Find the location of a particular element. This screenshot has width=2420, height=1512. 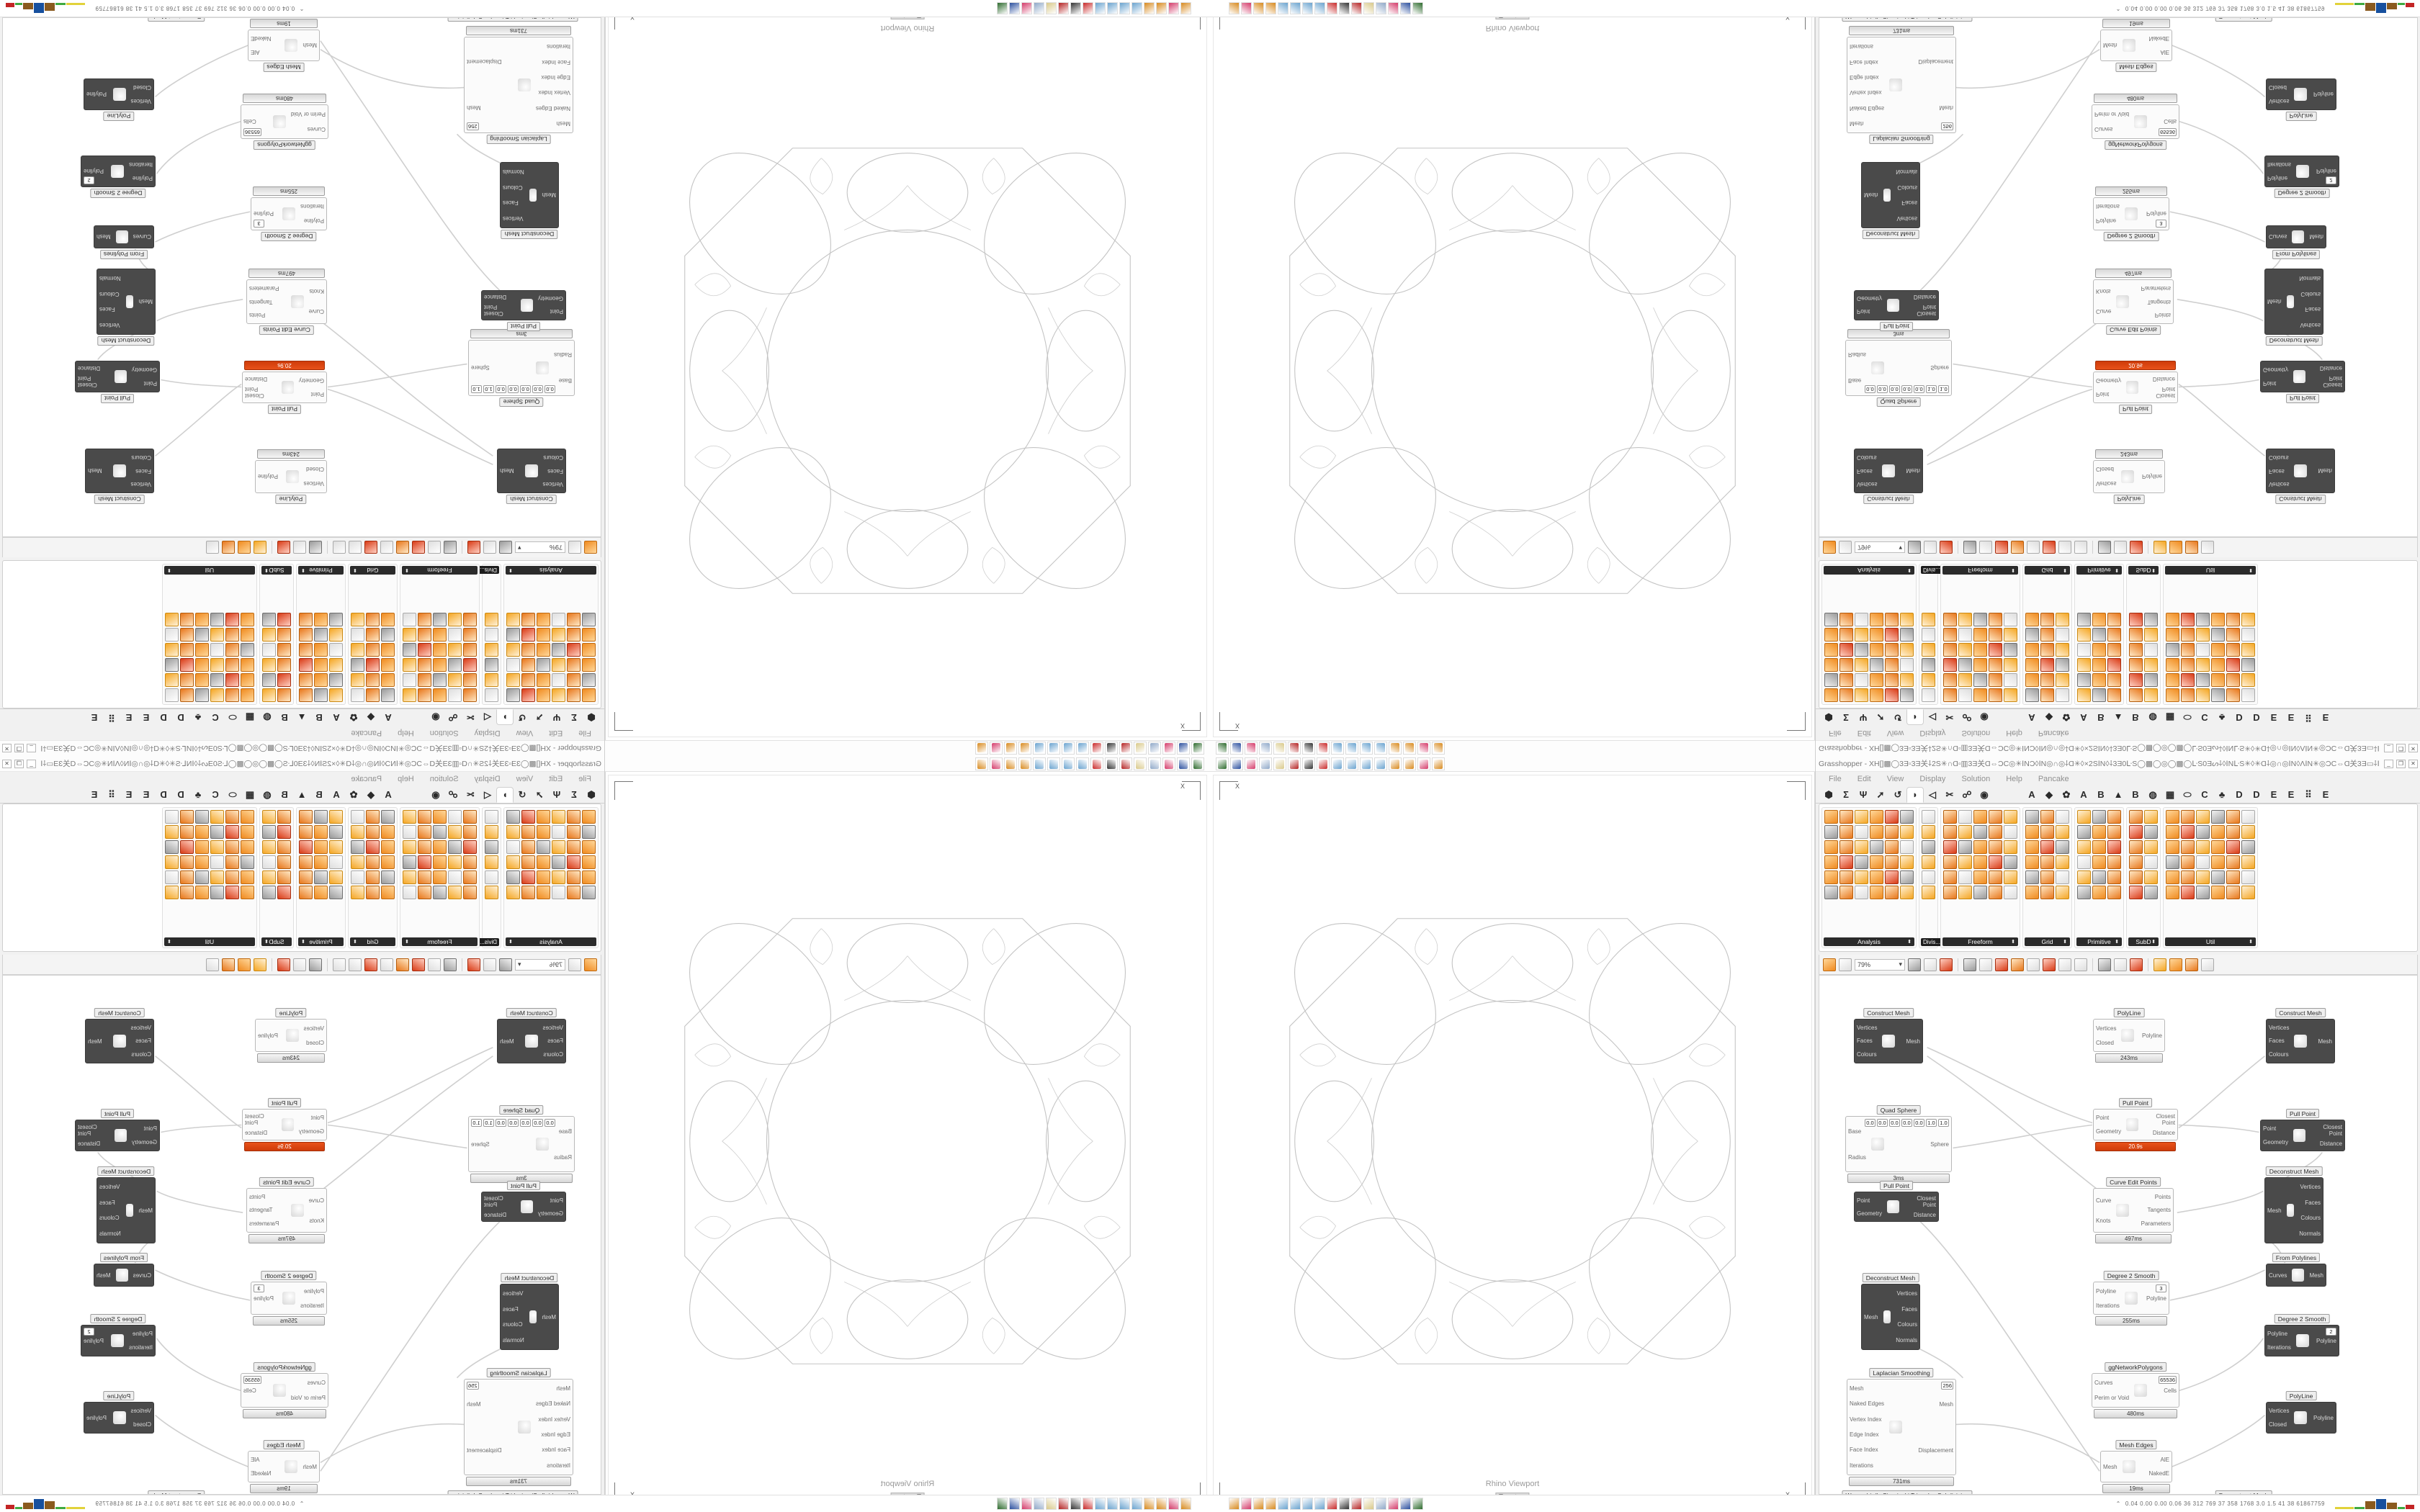

new-file-icon is located at coordinates (1830, 547).